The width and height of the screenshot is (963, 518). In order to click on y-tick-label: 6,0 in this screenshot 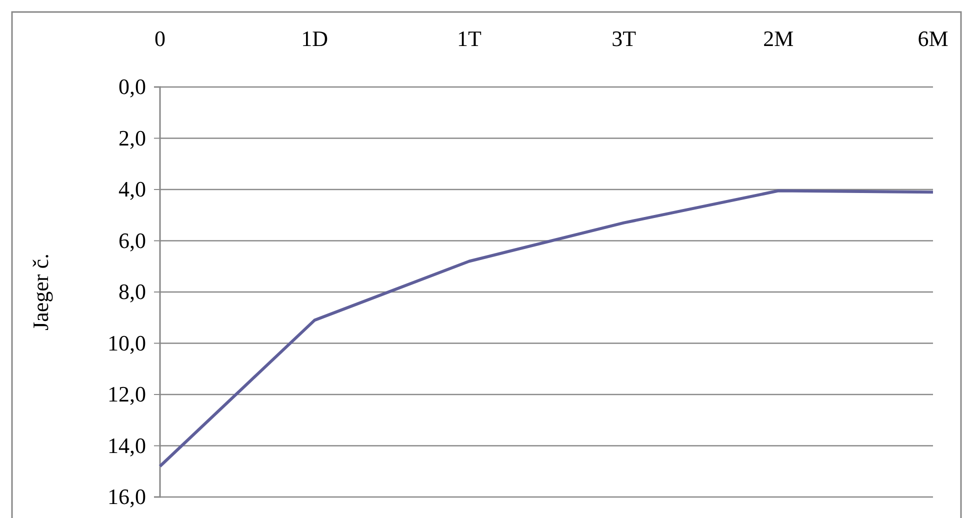, I will do `click(132, 240)`.